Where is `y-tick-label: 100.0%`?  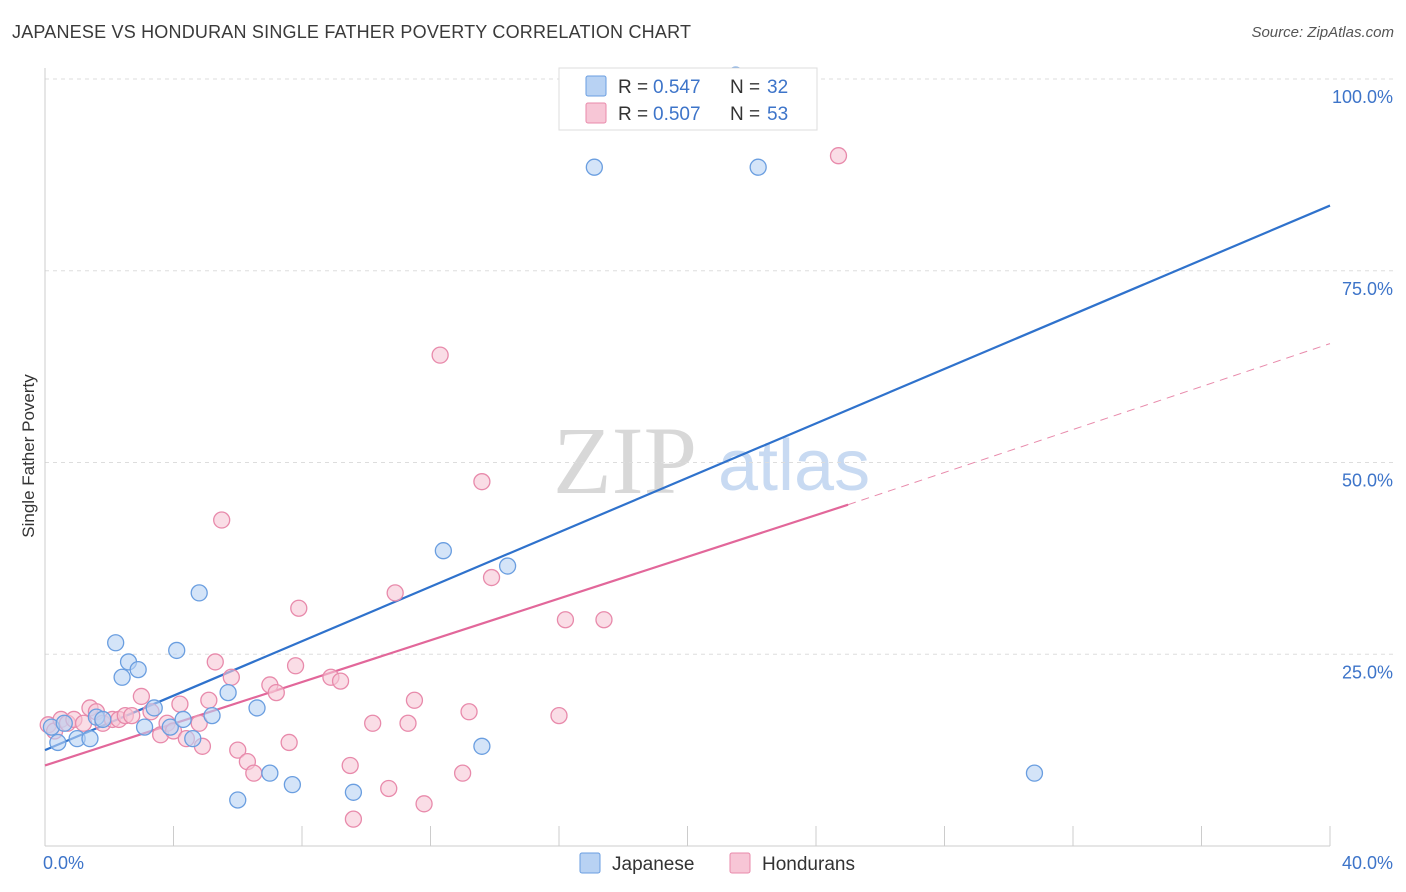 y-tick-label: 100.0% is located at coordinates (1362, 97).